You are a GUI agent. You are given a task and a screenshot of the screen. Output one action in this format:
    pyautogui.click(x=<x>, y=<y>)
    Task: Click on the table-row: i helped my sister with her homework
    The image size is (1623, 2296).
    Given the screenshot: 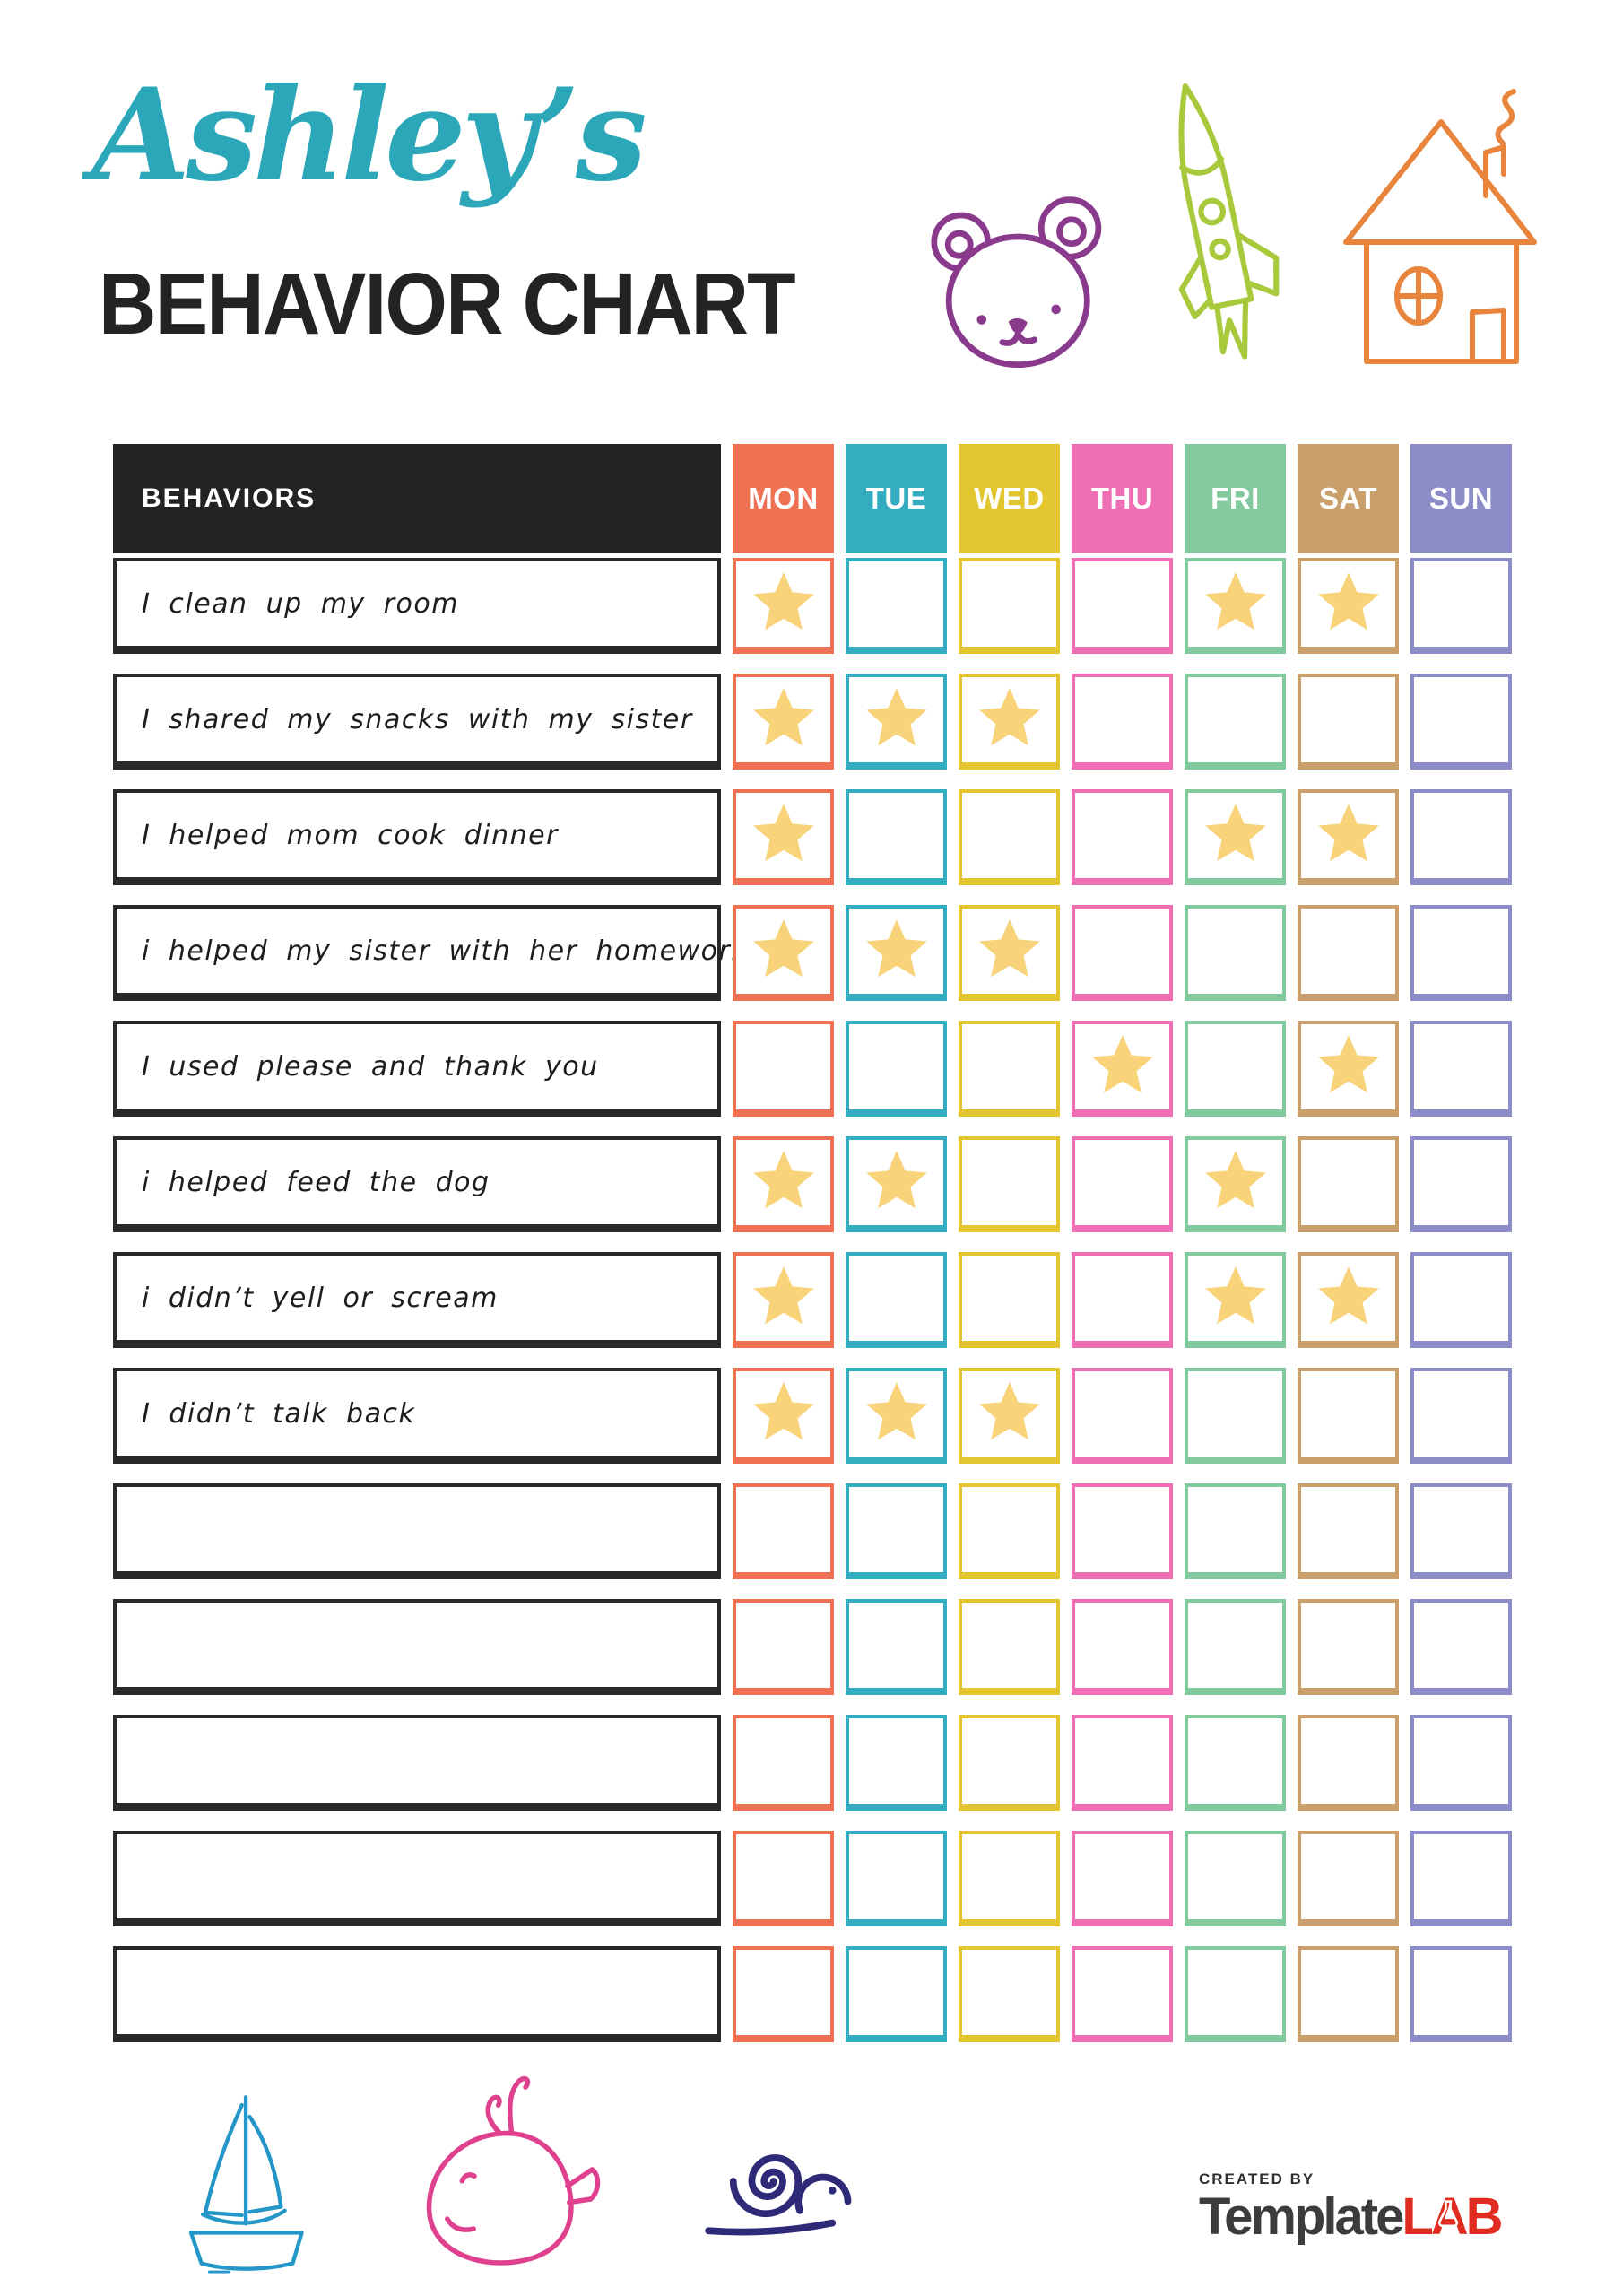 What is the action you would take?
    pyautogui.click(x=812, y=953)
    